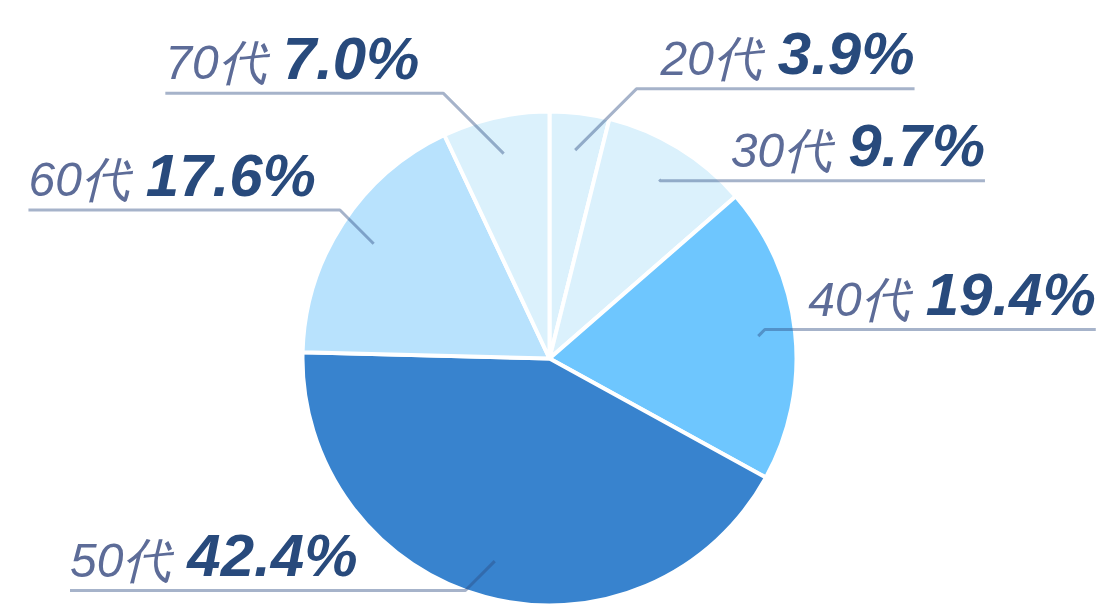 The width and height of the screenshot is (1114, 614). Describe the element at coordinates (712, 58) in the screenshot. I see `slice-label: 20代` at that location.